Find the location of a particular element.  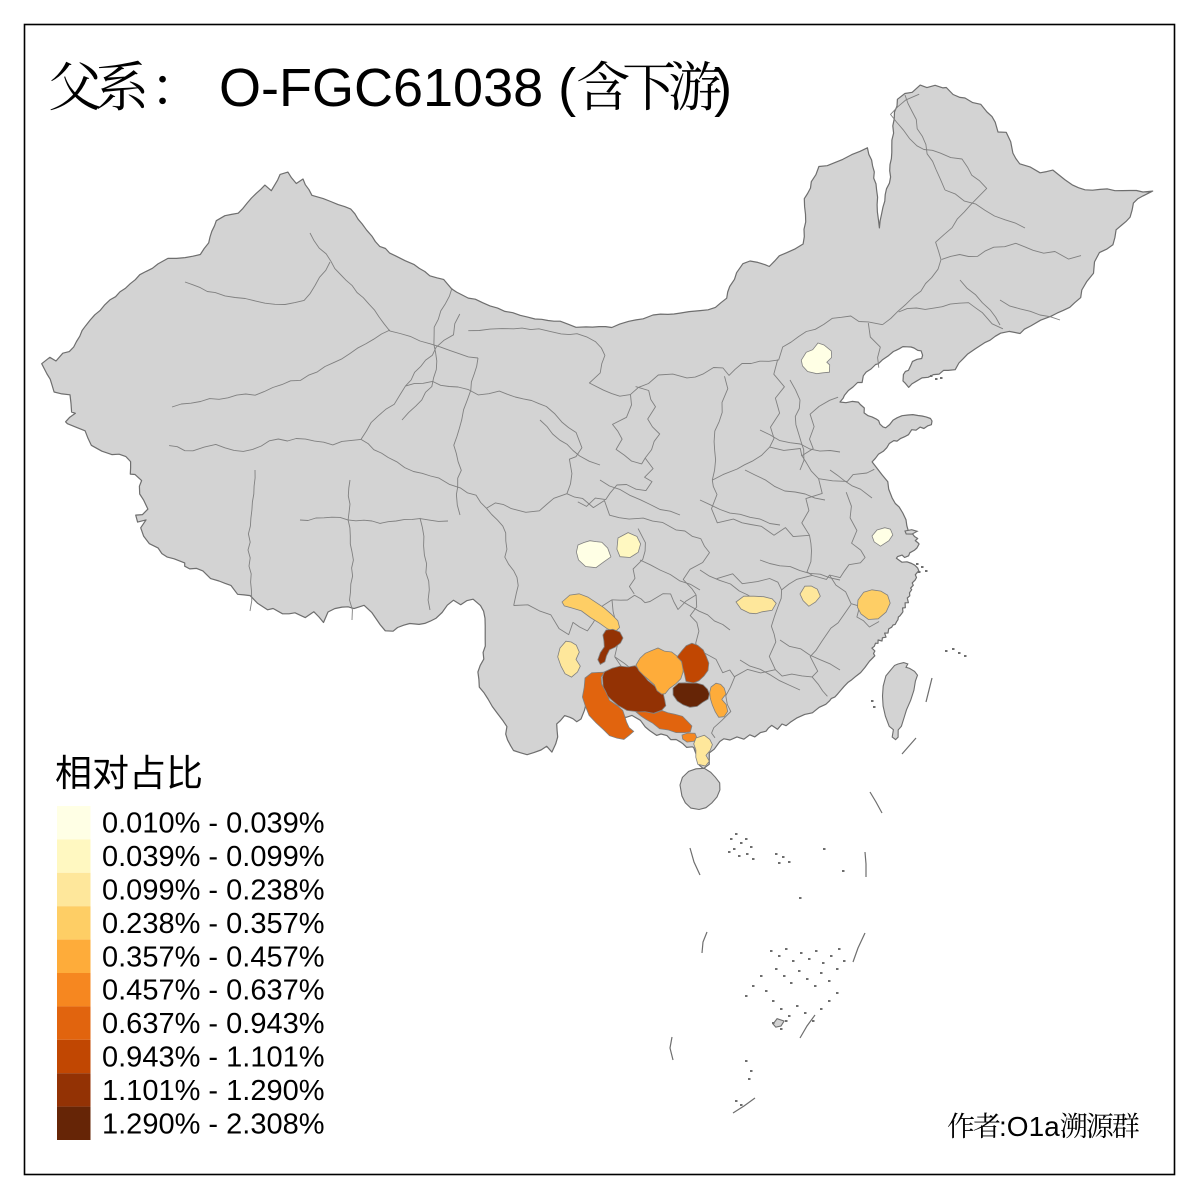

svg-text: 0.099% - 0.238% is located at coordinates (213, 891).